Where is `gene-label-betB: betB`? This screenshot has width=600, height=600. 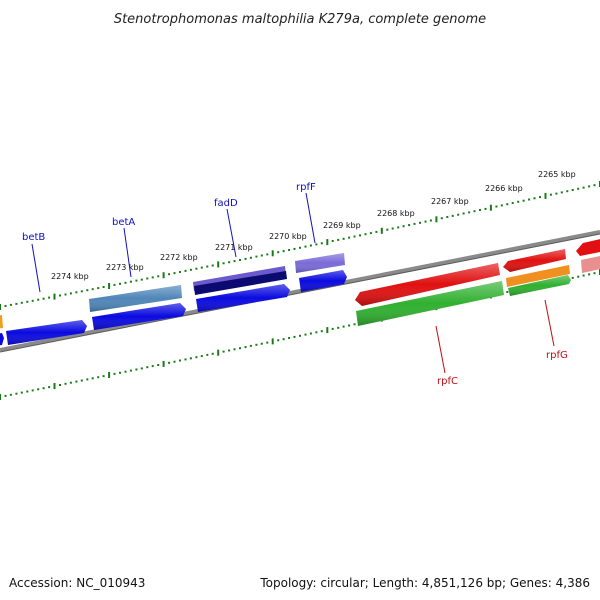 gene-label-betB: betB is located at coordinates (33, 237).